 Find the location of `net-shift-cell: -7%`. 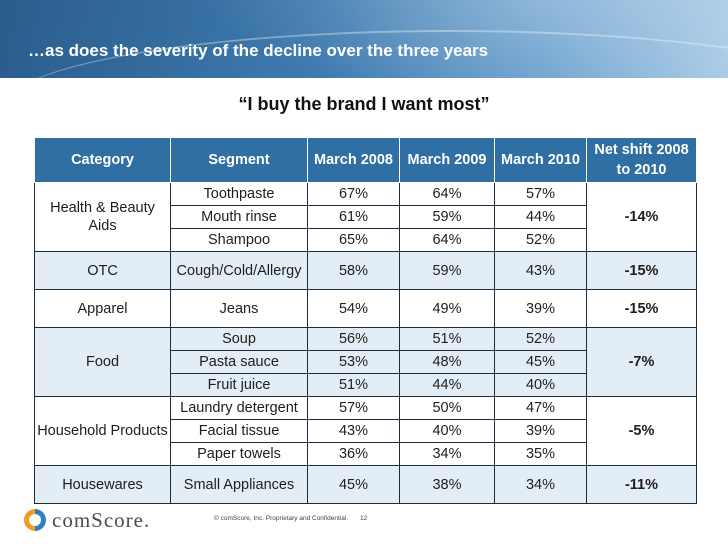

net-shift-cell: -7% is located at coordinates (641, 362).